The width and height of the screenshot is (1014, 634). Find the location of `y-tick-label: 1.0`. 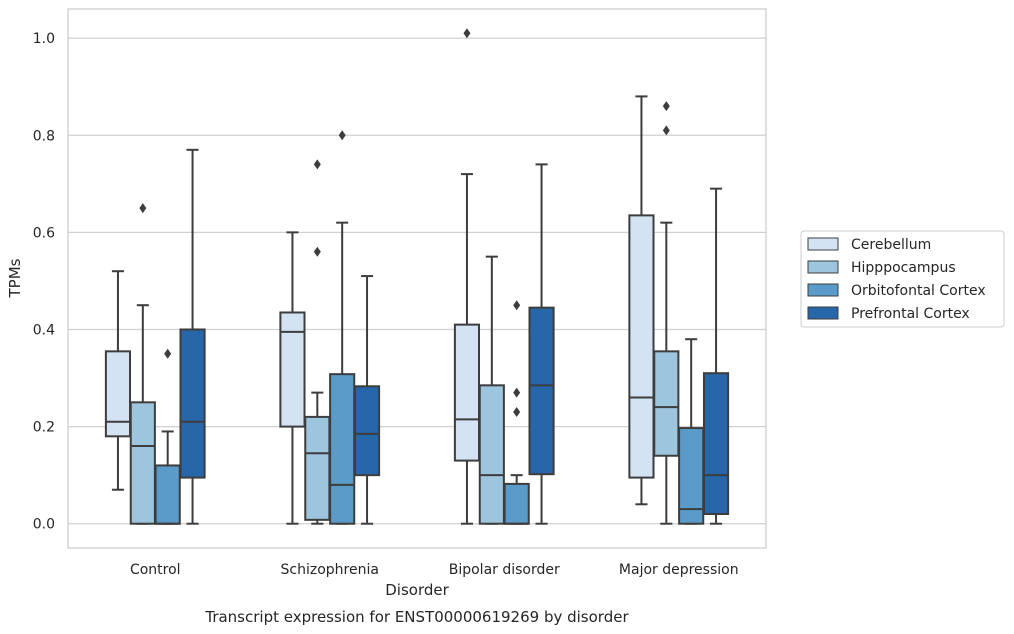

y-tick-label: 1.0 is located at coordinates (44, 39).